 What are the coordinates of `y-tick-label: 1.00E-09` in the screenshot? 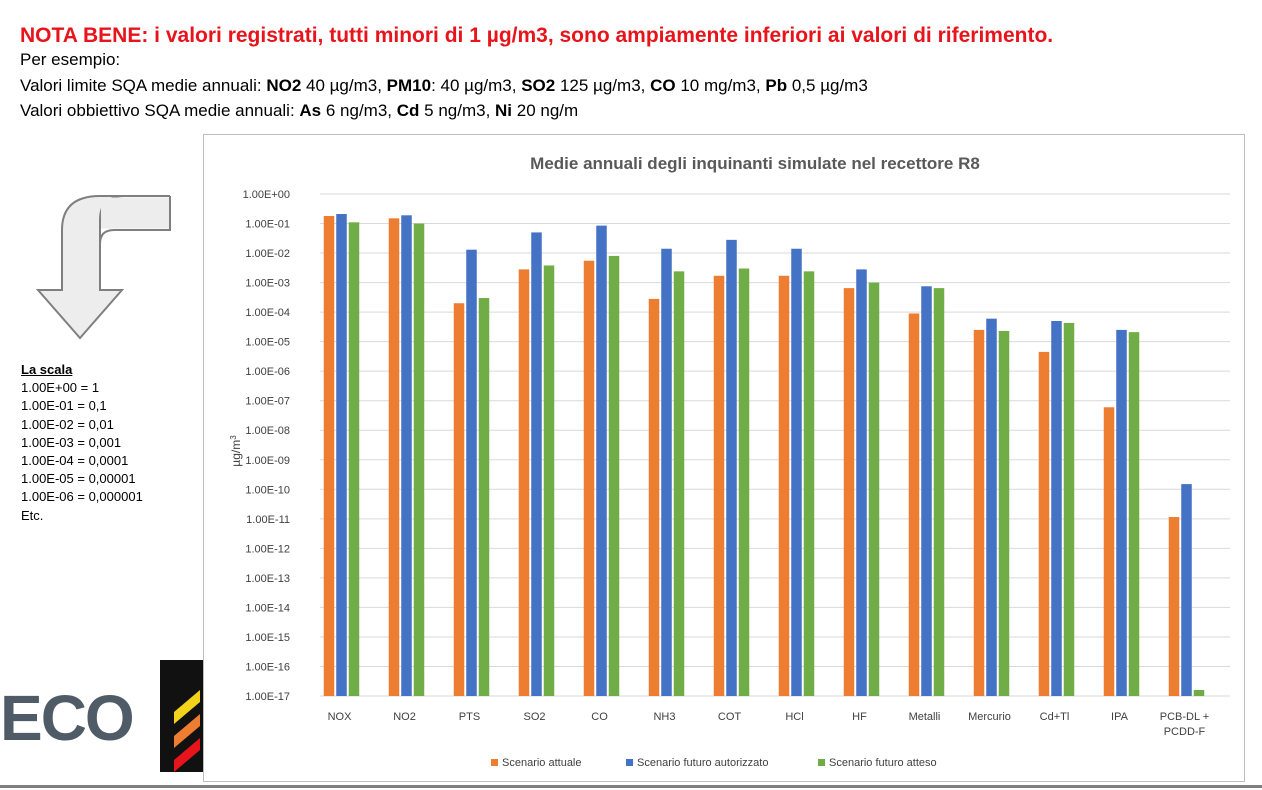 It's located at (267, 461).